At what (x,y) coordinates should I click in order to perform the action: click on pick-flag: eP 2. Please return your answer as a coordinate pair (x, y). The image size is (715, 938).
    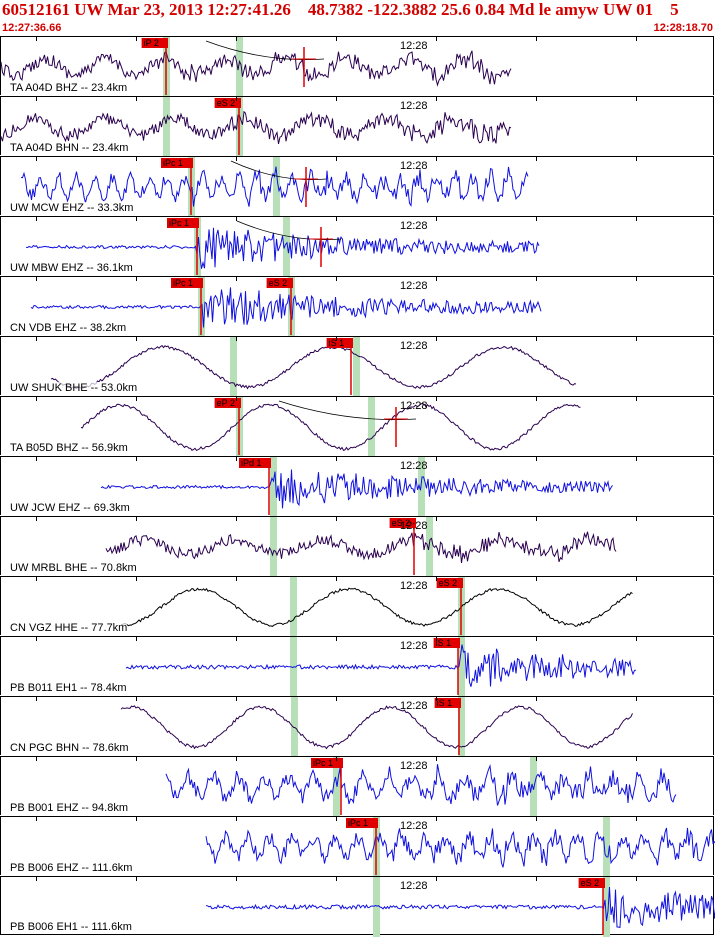
    Looking at the image, I should click on (227, 403).